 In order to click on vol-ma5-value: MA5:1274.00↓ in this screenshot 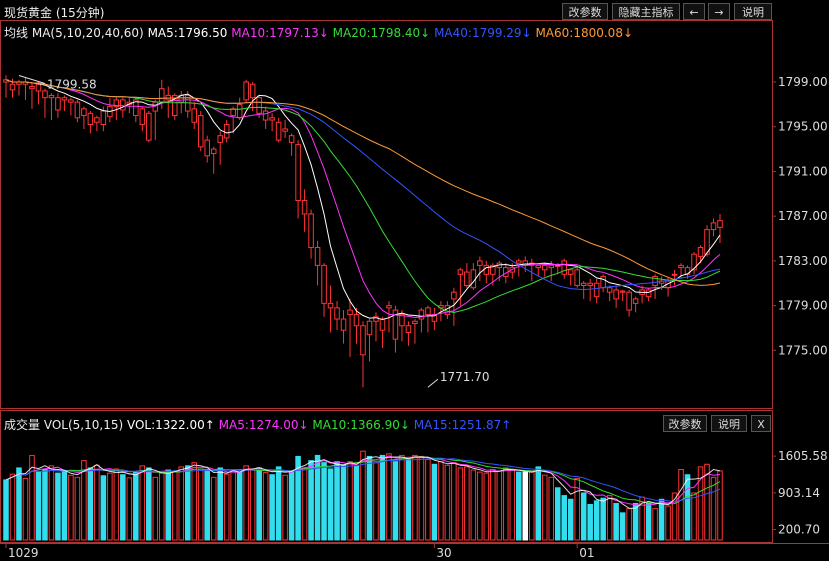, I will do `click(263, 425)`.